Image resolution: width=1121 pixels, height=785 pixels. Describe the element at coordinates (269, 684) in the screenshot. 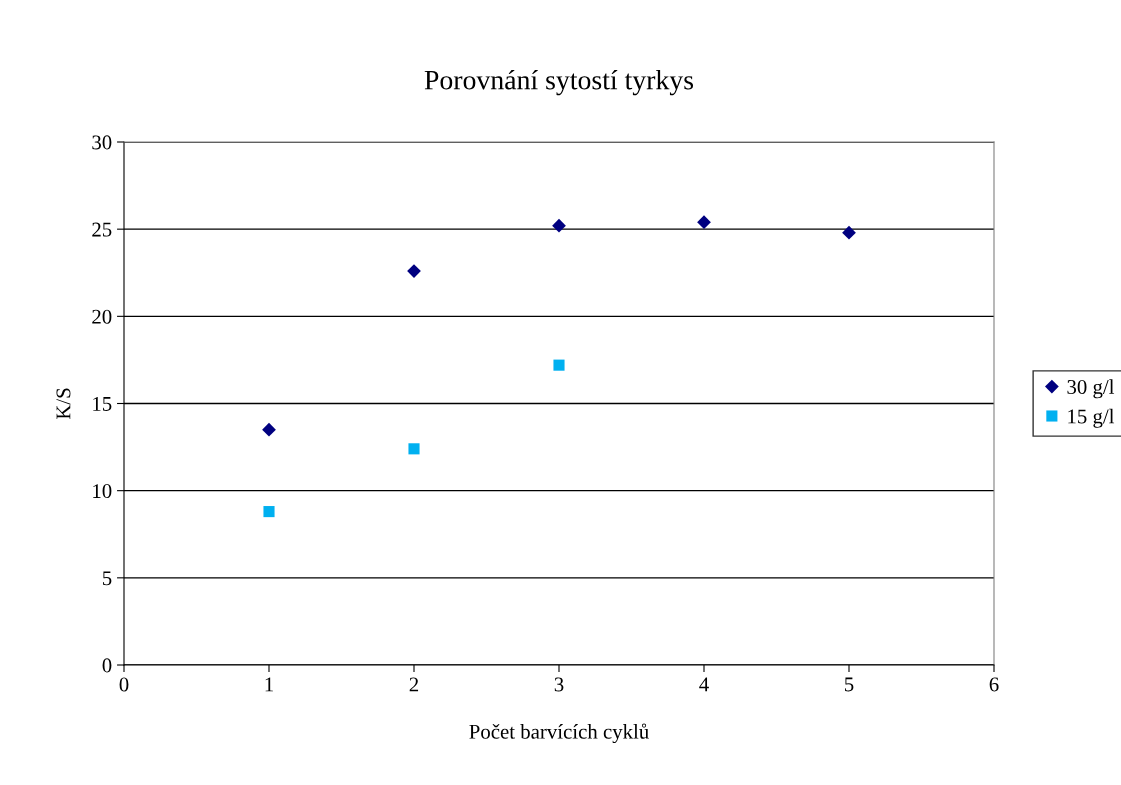

I see `x-tick-label: 1` at that location.